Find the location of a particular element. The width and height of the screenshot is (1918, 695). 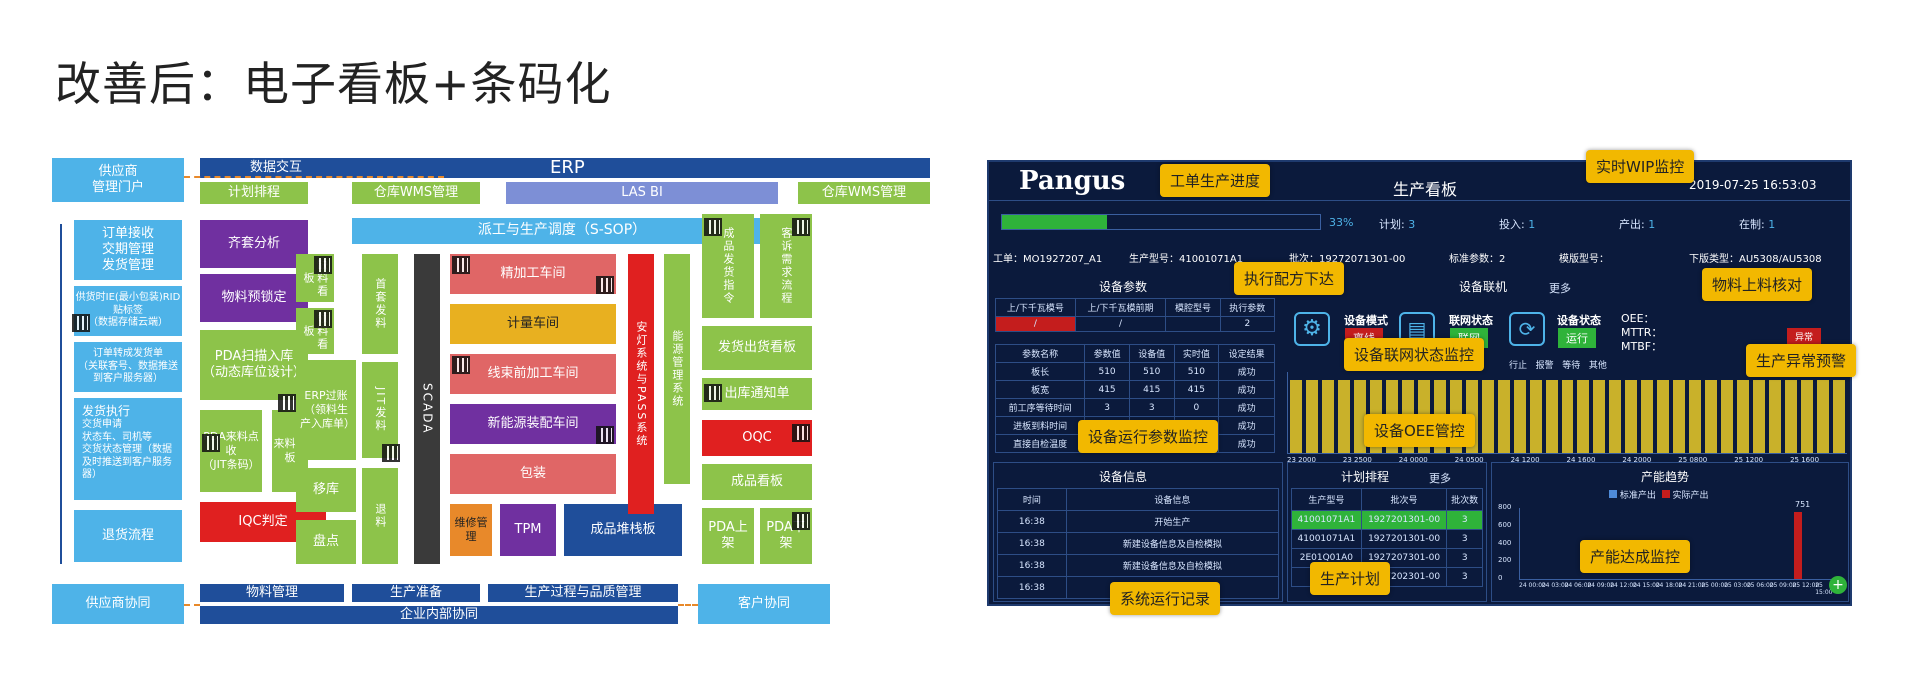

callout-params: 设备运行参数监控 is located at coordinates (1148, 436).